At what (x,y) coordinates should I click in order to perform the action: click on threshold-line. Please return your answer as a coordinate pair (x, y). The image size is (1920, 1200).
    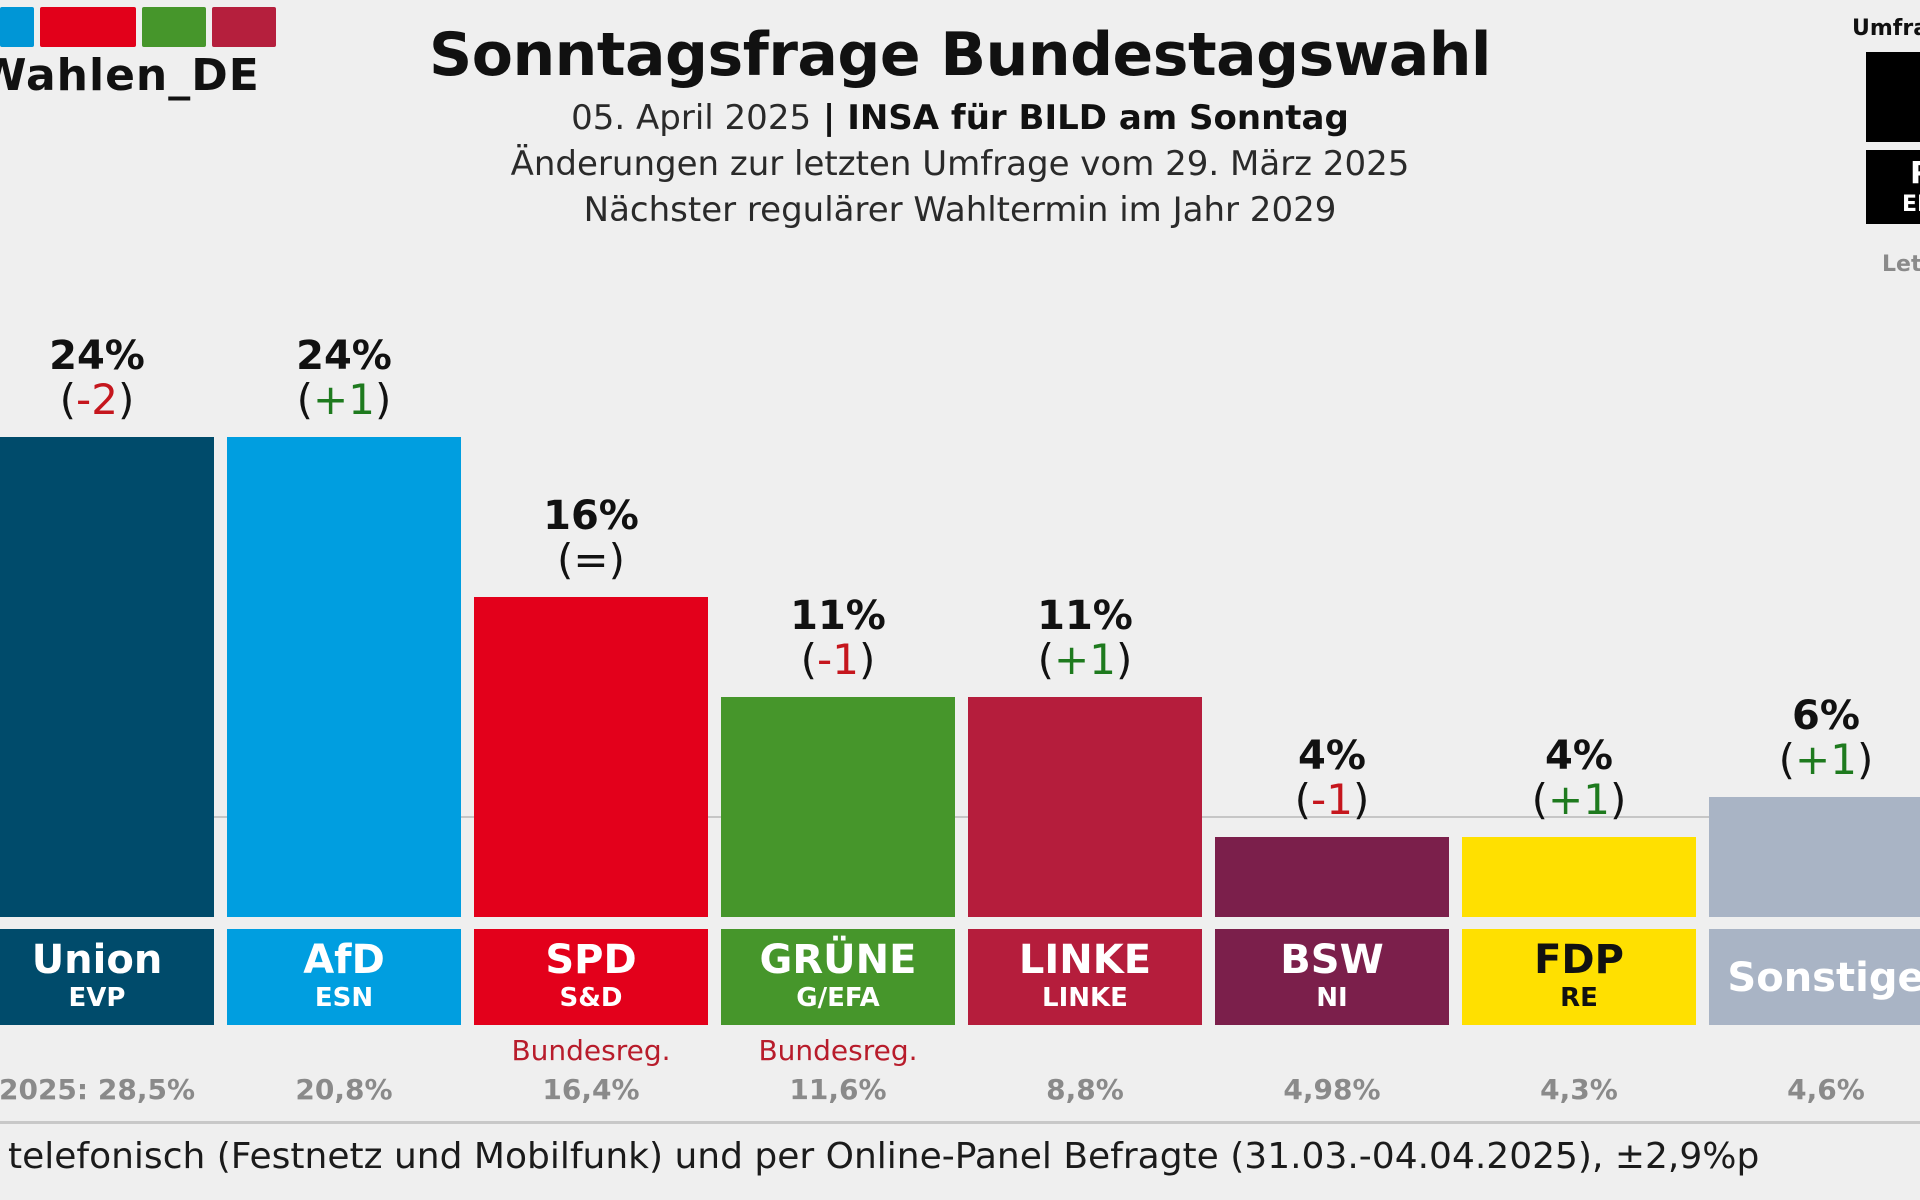
    Looking at the image, I should click on (960, 817).